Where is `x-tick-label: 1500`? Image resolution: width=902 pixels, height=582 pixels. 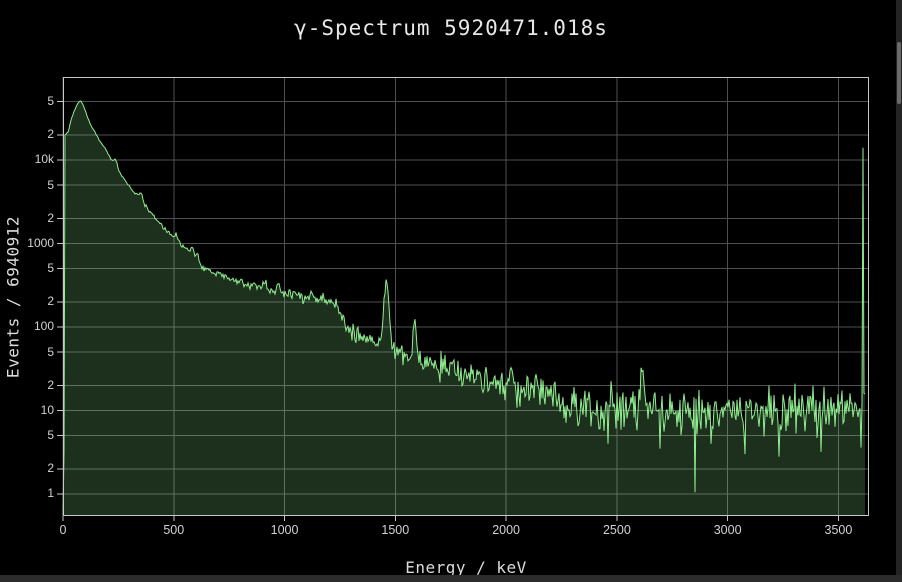
x-tick-label: 1500 is located at coordinates (395, 530).